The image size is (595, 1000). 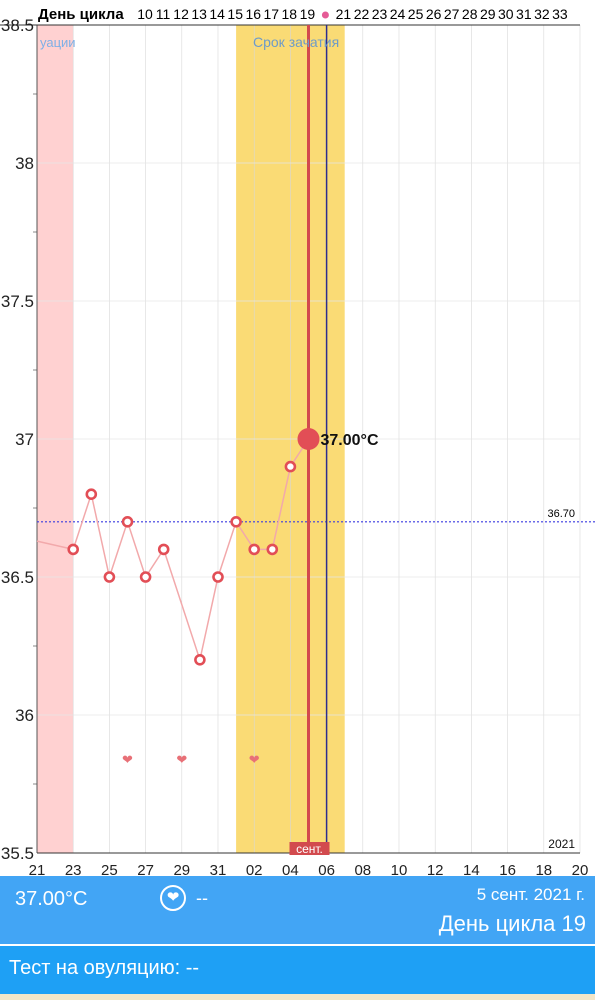 I want to click on cycle-day-number: 28, so click(x=470, y=14).